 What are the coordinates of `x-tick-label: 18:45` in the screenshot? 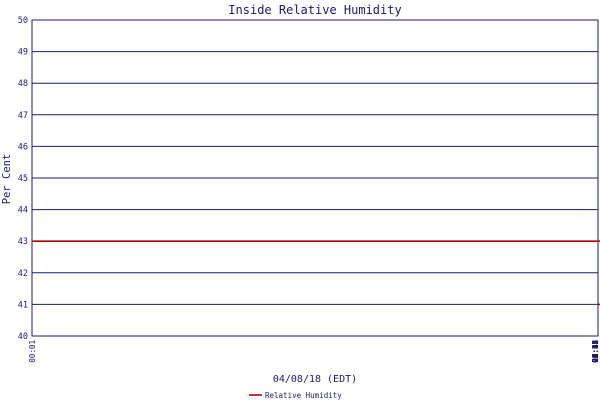 It's located at (595, 351).